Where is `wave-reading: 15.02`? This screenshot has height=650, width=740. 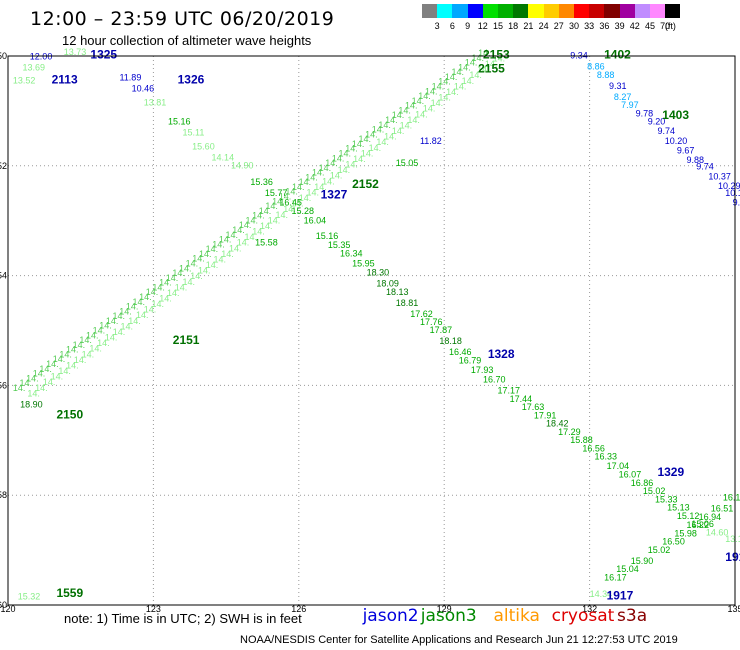
wave-reading: 15.02 is located at coordinates (659, 550).